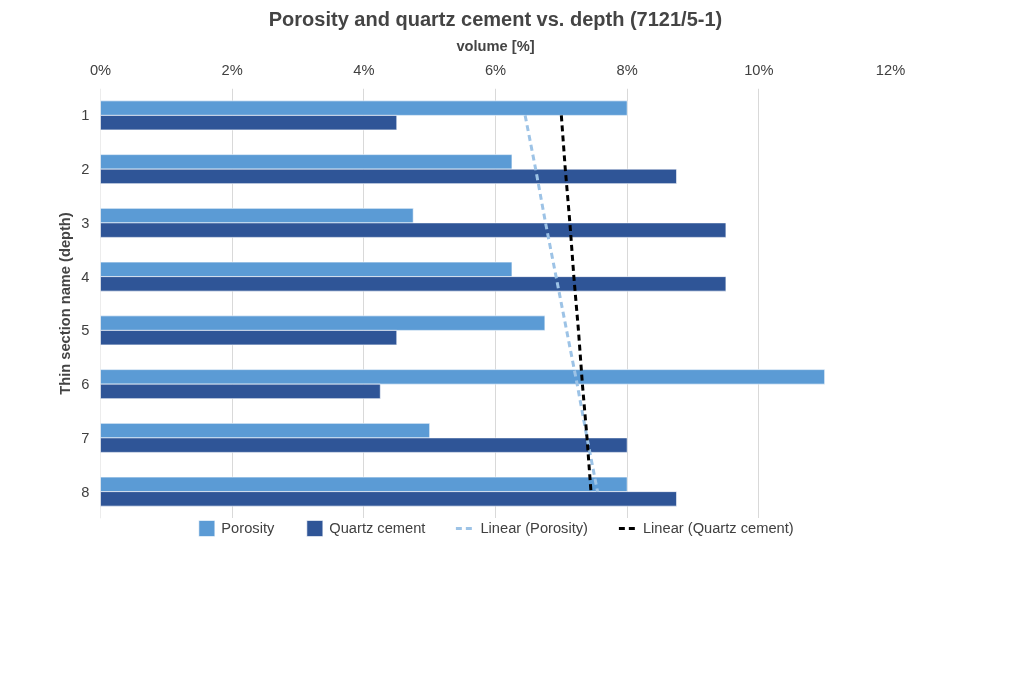  I want to click on legend-label: Quartz cement, so click(377, 528).